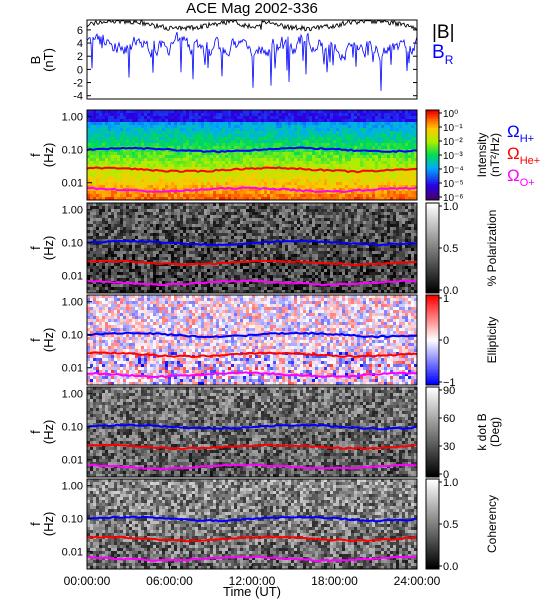 This screenshot has width=550, height=600. Describe the element at coordinates (449, 419) in the screenshot. I see `colorbar-tick-label: 60` at that location.